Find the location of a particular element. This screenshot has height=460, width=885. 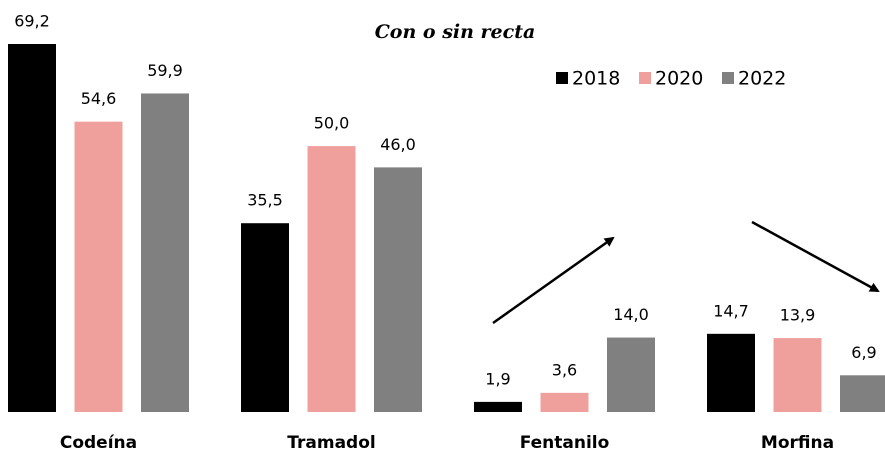

data-label: 35,5 is located at coordinates (265, 200).